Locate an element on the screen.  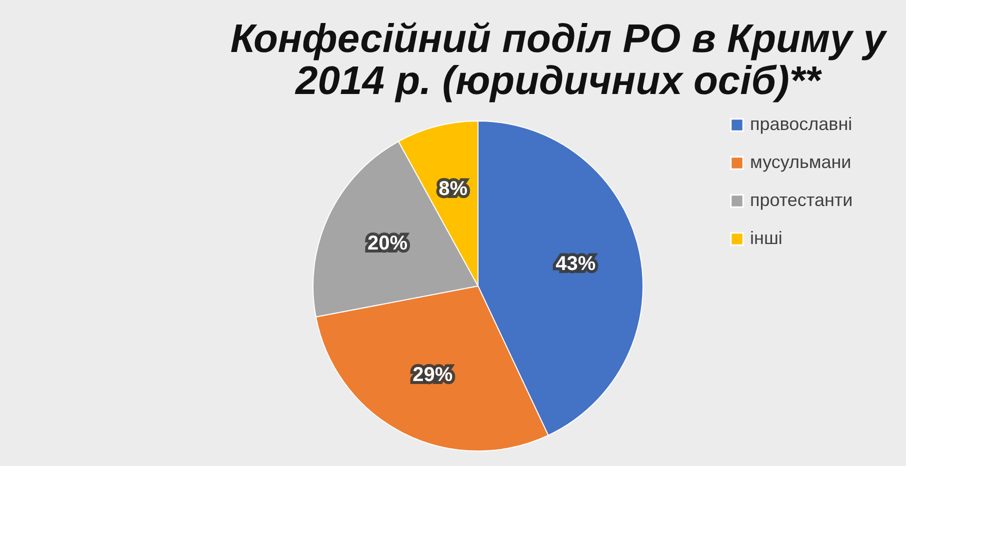
legend-label: православні is located at coordinates (801, 124).